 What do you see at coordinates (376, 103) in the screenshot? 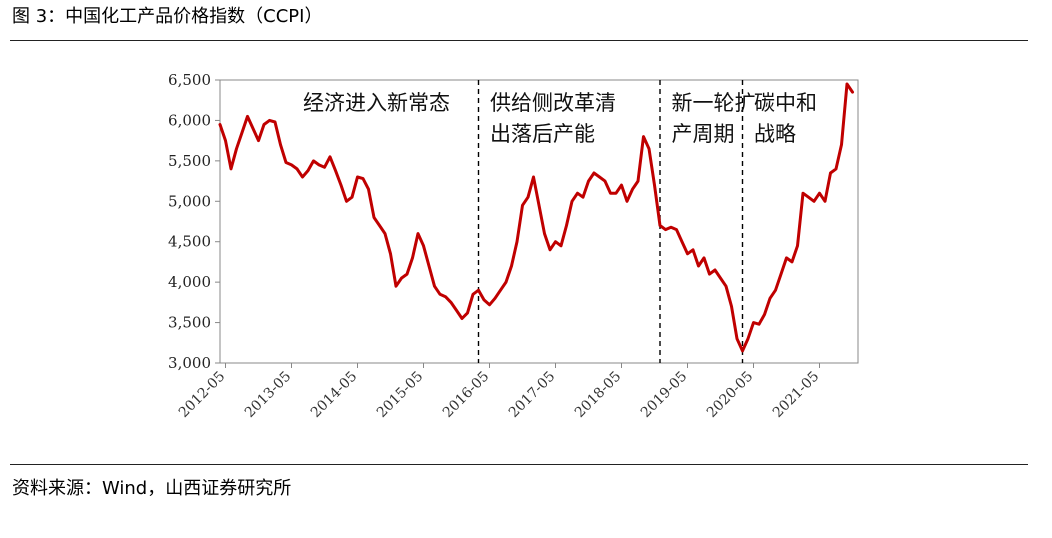
I see `phase-label: 经济进入新常态` at bounding box center [376, 103].